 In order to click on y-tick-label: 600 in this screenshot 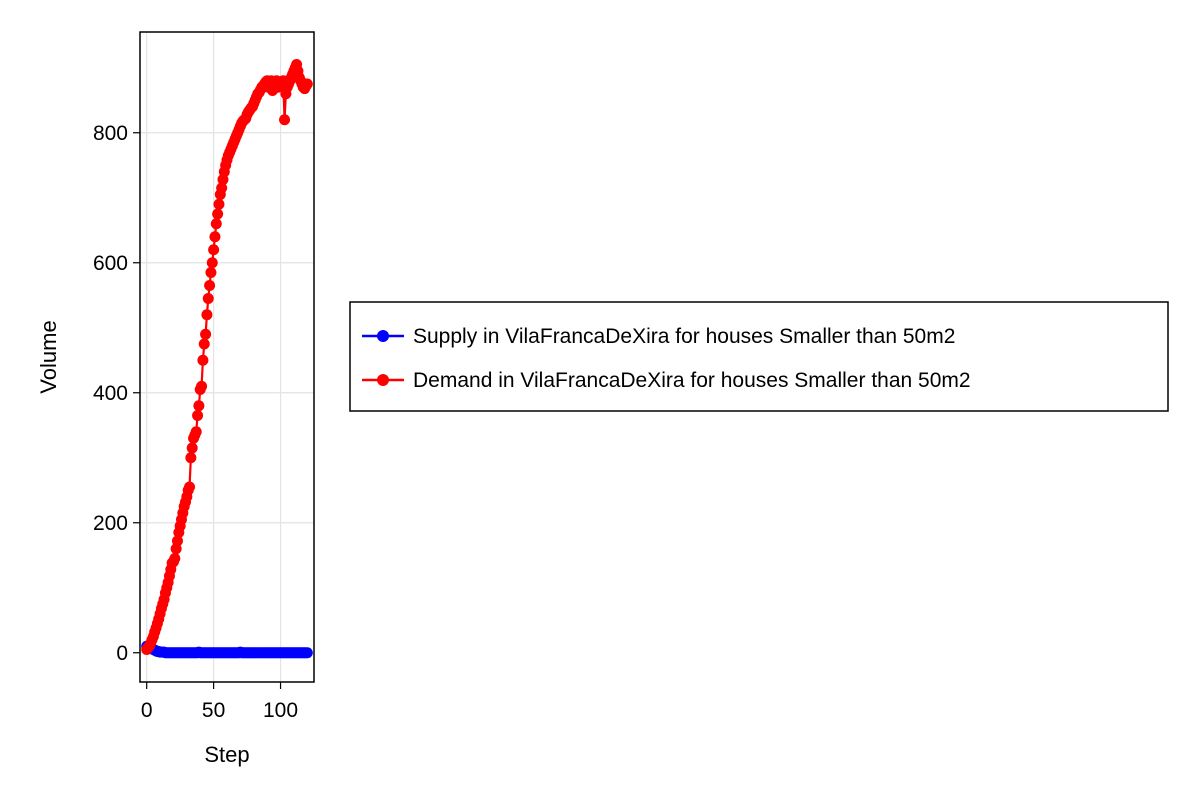, I will do `click(110, 263)`.